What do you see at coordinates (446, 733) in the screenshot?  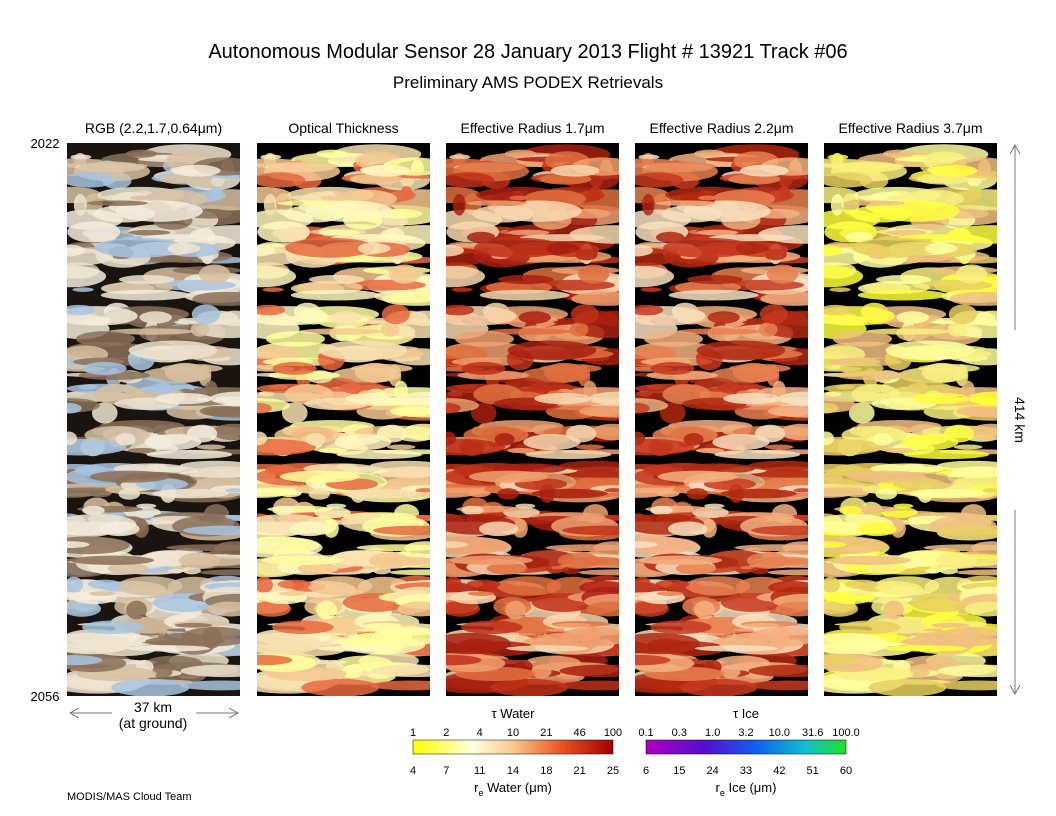 I see `colorbar-tick-top: 2` at bounding box center [446, 733].